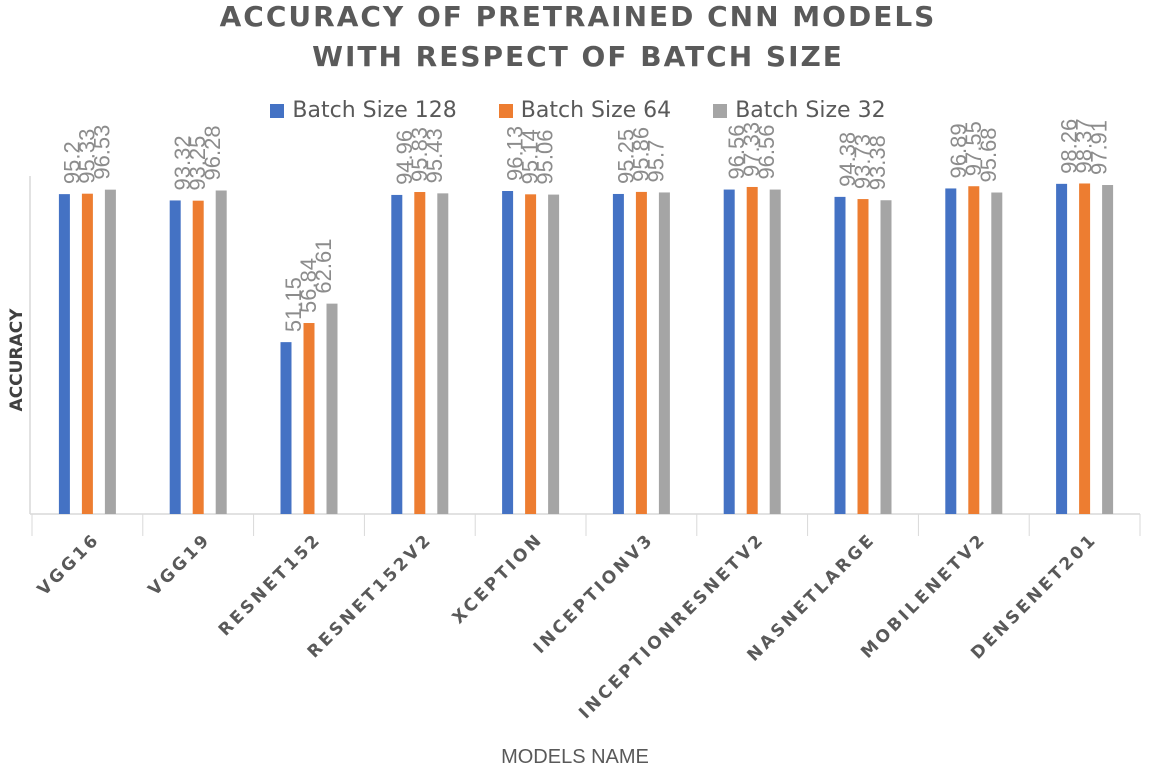  What do you see at coordinates (374, 110) in the screenshot?
I see `legend-label-batch-128: Batch Size 128` at bounding box center [374, 110].